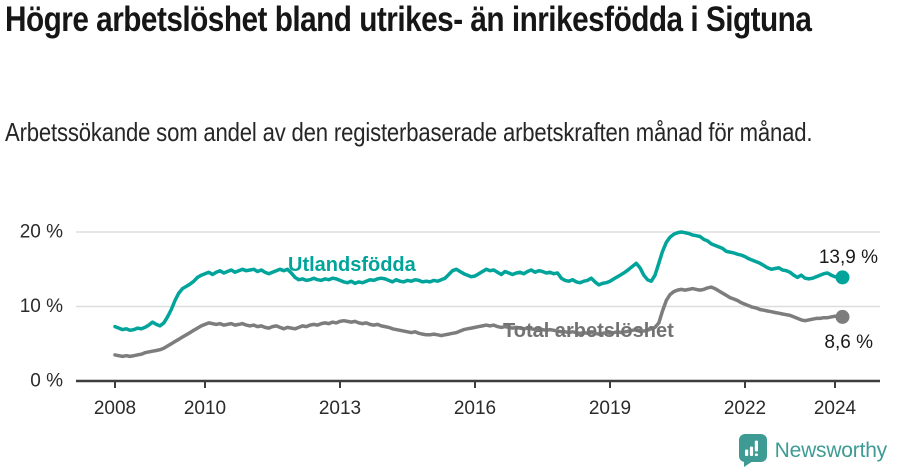 The height and width of the screenshot is (474, 900). What do you see at coordinates (115, 408) in the screenshot?
I see `x-tick-label: 2008` at bounding box center [115, 408].